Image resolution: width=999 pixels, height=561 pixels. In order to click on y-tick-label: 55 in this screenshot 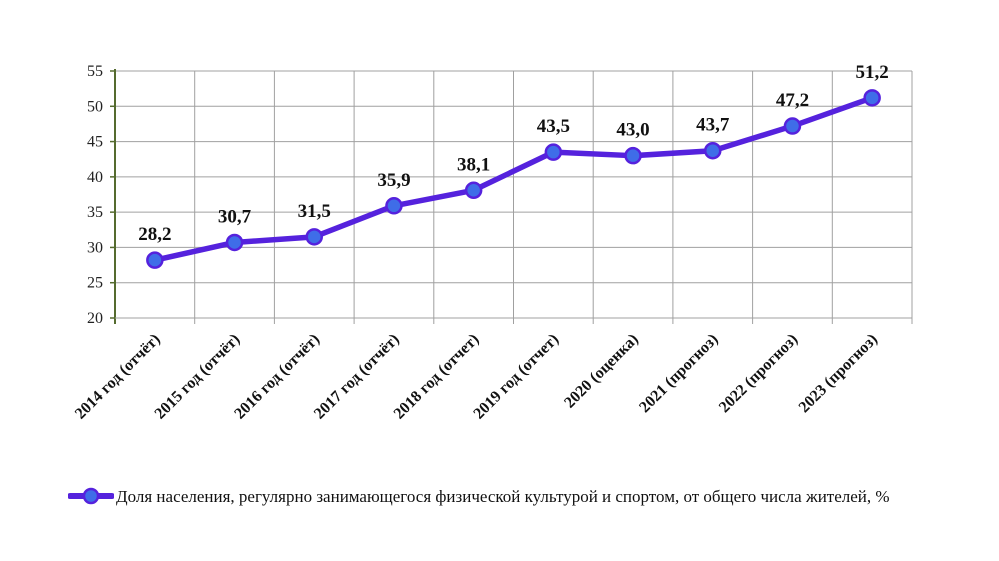, I will do `click(95, 71)`.